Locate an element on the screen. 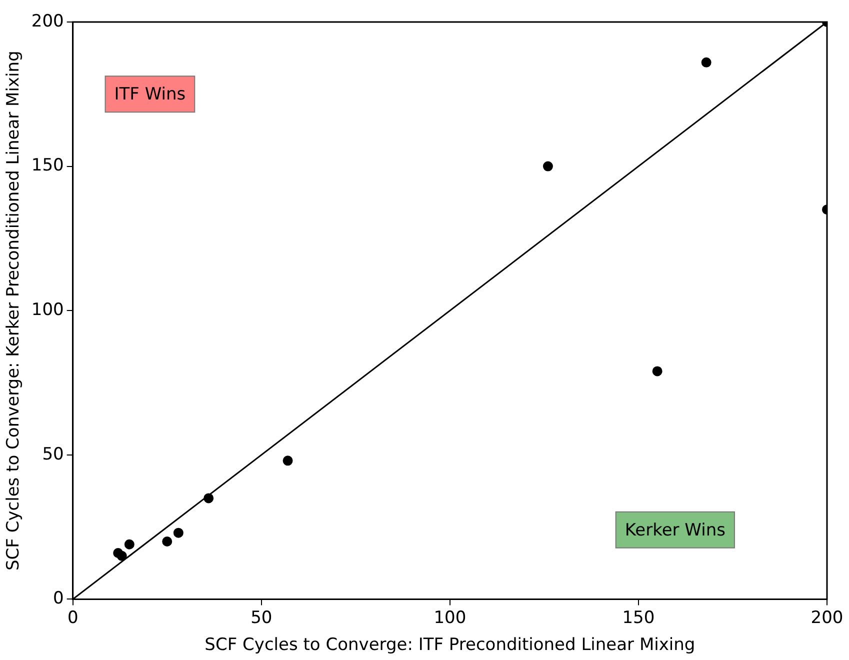  x-tick-label: 50 is located at coordinates (261, 618).